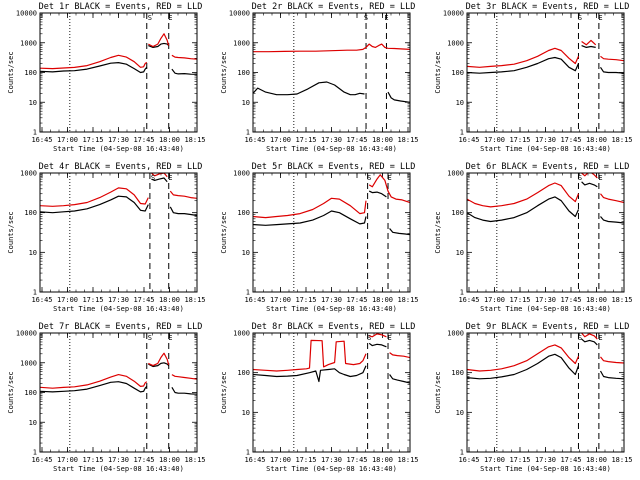 The height and width of the screenshot is (480, 640). What do you see at coordinates (121, 167) in the screenshot?
I see `chart-title: Det 4r BLACK = Events, RED = LLD` at bounding box center [121, 167].